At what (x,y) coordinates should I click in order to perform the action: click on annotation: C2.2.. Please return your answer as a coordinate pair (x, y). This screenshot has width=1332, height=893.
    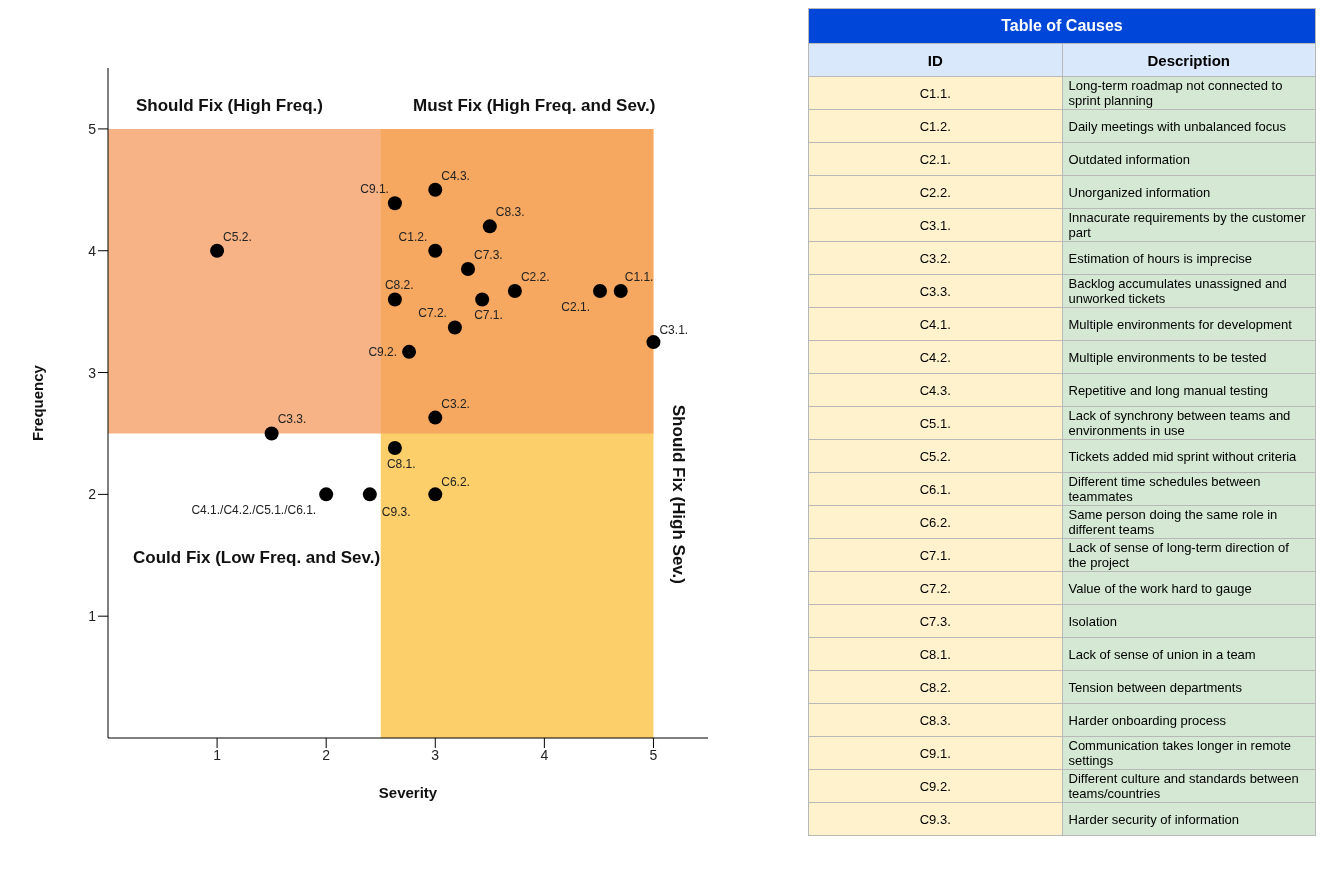
    Looking at the image, I should click on (535, 276).